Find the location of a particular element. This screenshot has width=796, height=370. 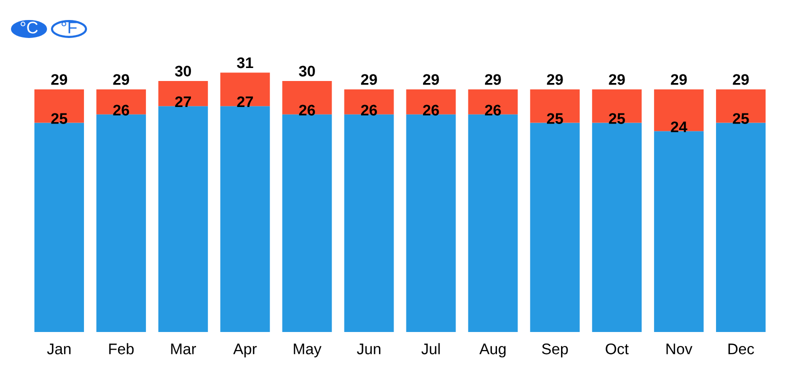

total-label: 31 is located at coordinates (245, 62).